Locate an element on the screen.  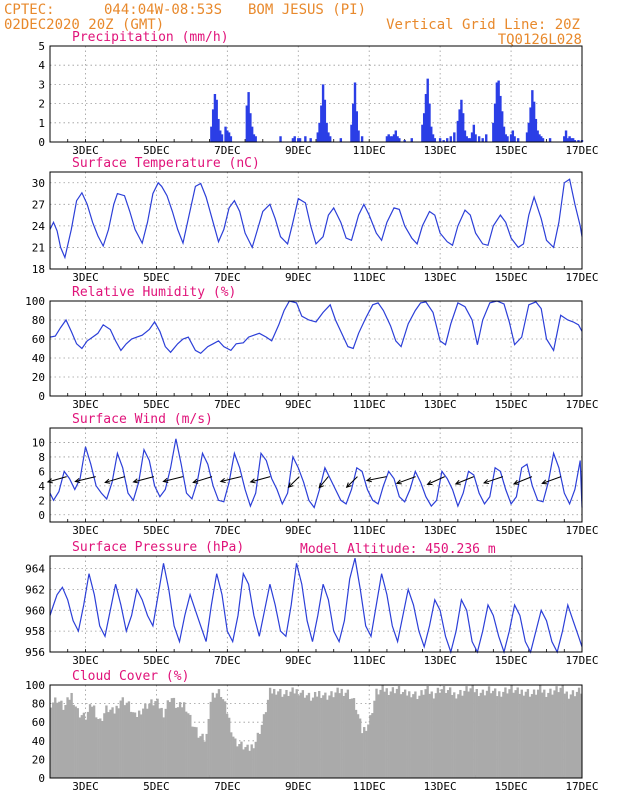
humidity-line is located at coordinates (316, 327).